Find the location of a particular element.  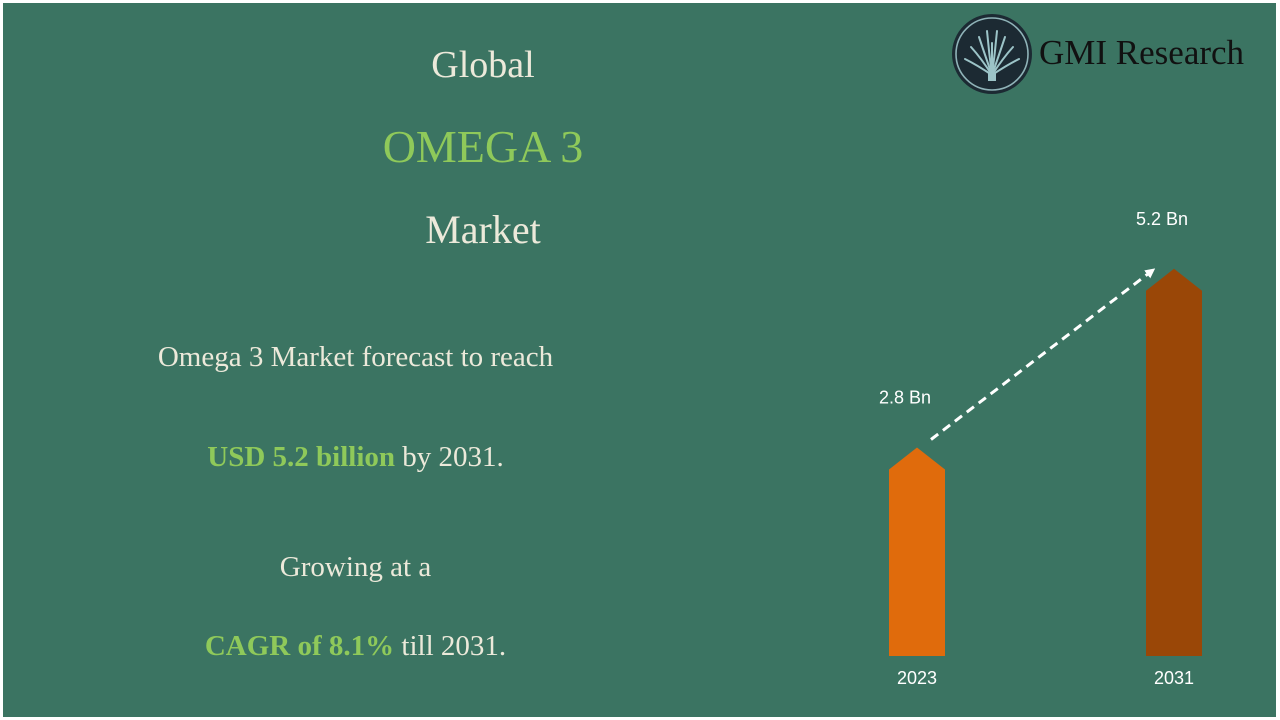

growth-label: Growing at a is located at coordinates (355, 567).